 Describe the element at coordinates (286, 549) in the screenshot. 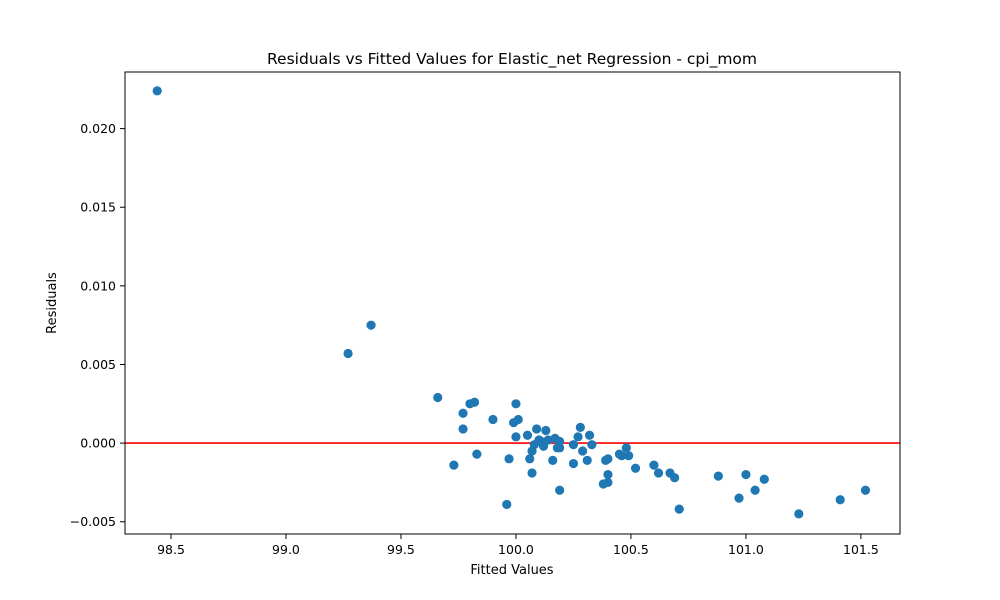

I see `x-tick-label: 99.0` at that location.